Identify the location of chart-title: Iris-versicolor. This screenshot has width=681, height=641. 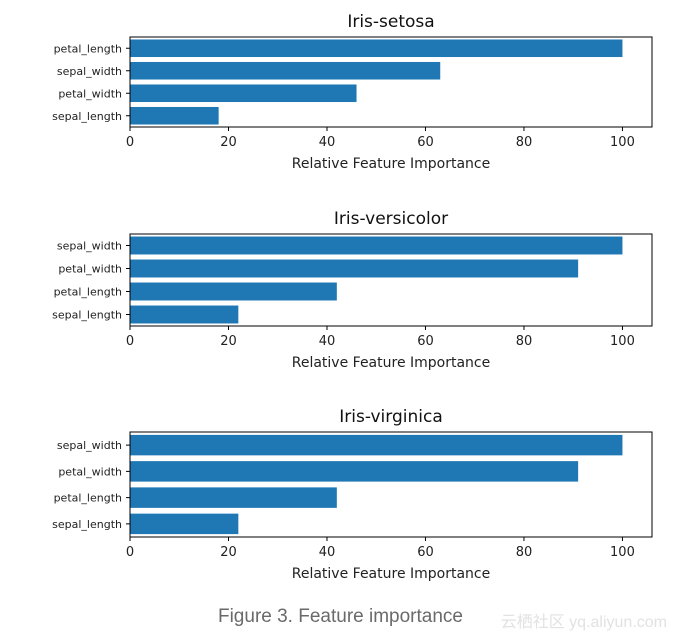
(391, 219).